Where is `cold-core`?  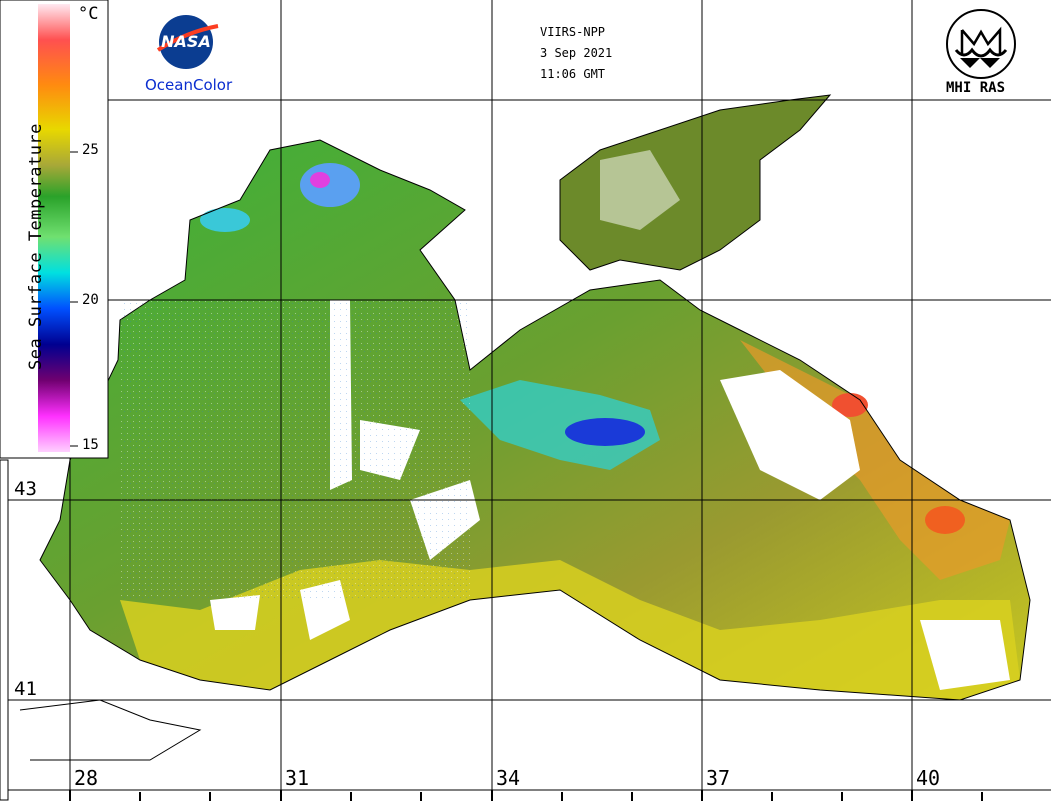 cold-core is located at coordinates (560, 425).